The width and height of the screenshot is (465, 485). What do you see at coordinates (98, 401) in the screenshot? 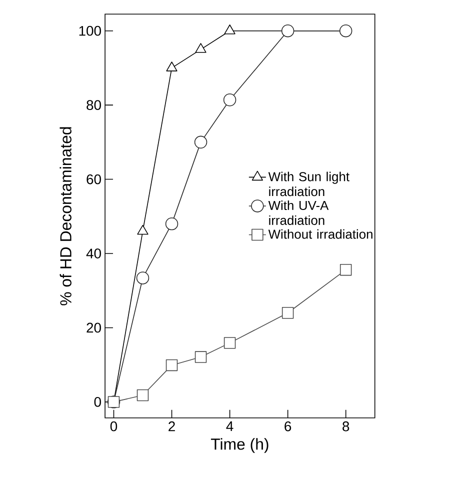
I see `y-tick-label: 0` at bounding box center [98, 401].